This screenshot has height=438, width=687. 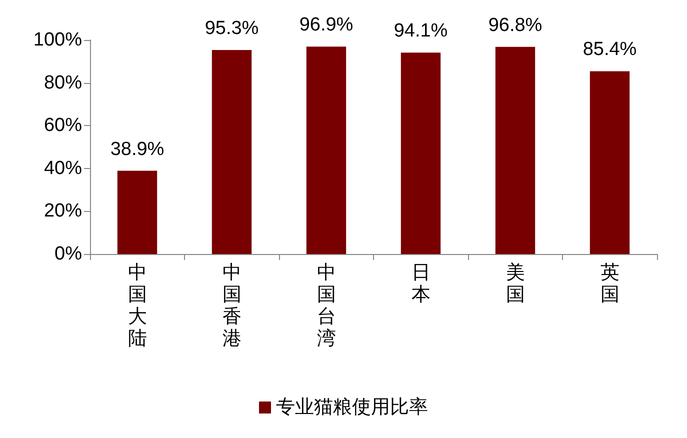 What do you see at coordinates (63, 168) in the screenshot?
I see `y-tick-label: 40%` at bounding box center [63, 168].